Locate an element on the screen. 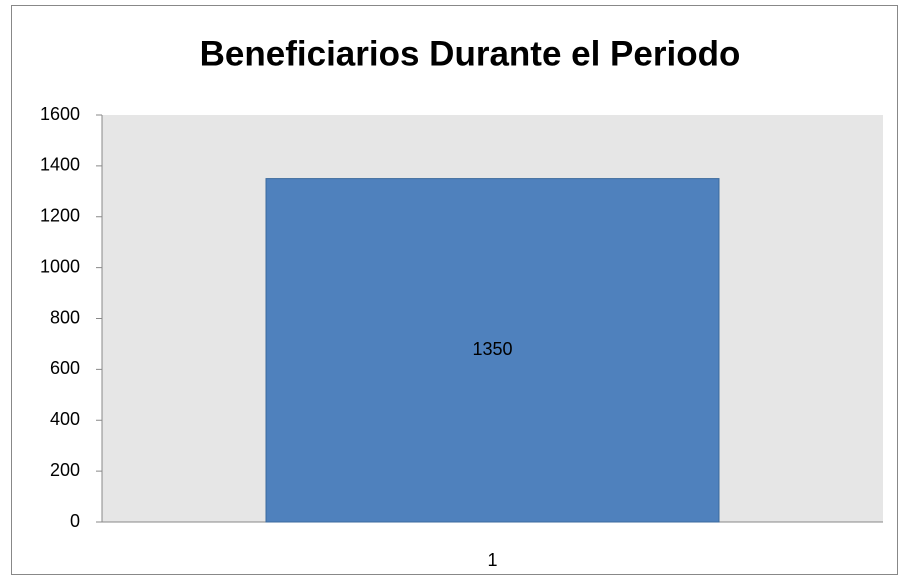 The image size is (910, 580). y-tick-label: 1200 is located at coordinates (60, 216).